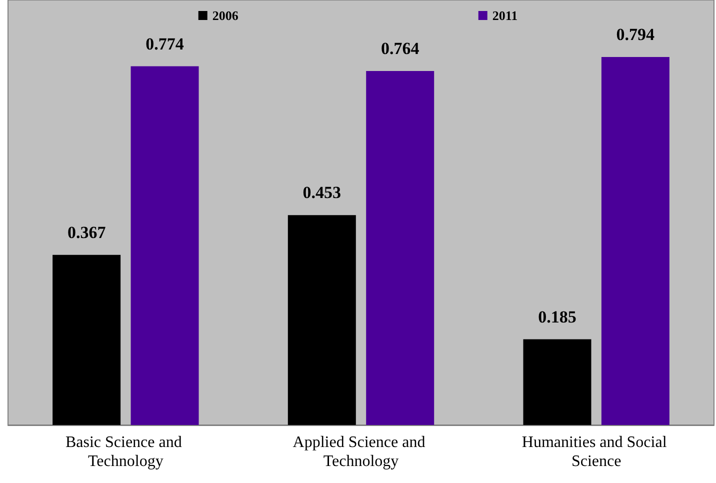 The height and width of the screenshot is (483, 716). What do you see at coordinates (322, 192) in the screenshot?
I see `data-label: 0.453` at bounding box center [322, 192].